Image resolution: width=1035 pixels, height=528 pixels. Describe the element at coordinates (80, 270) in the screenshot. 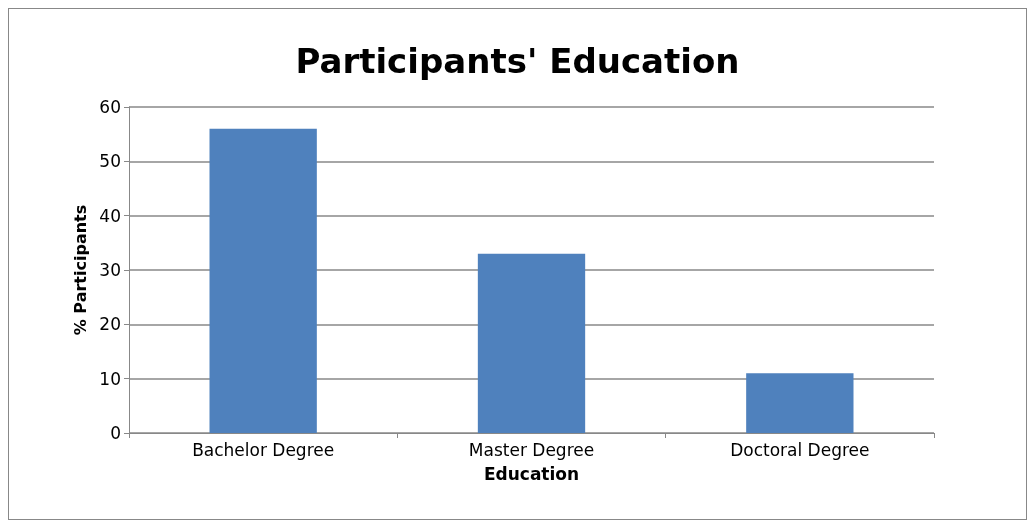

I see `y-axis-title: % Participants` at that location.